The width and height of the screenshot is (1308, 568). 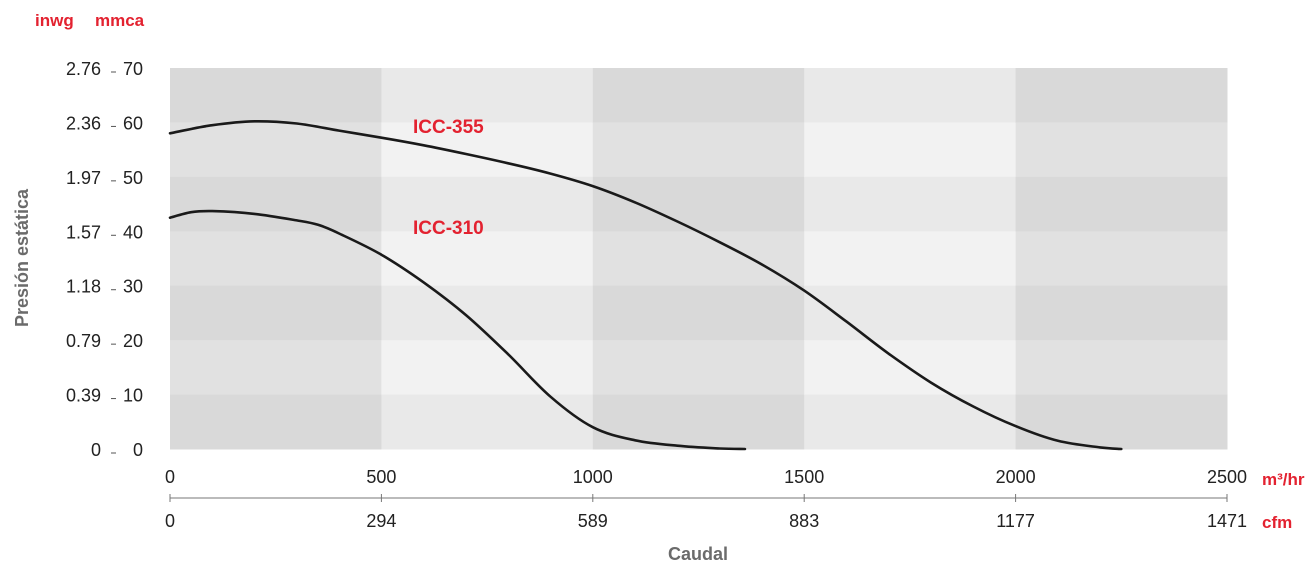 What do you see at coordinates (170, 477) in the screenshot?
I see `x-tick-label-m3hr: 0` at bounding box center [170, 477].